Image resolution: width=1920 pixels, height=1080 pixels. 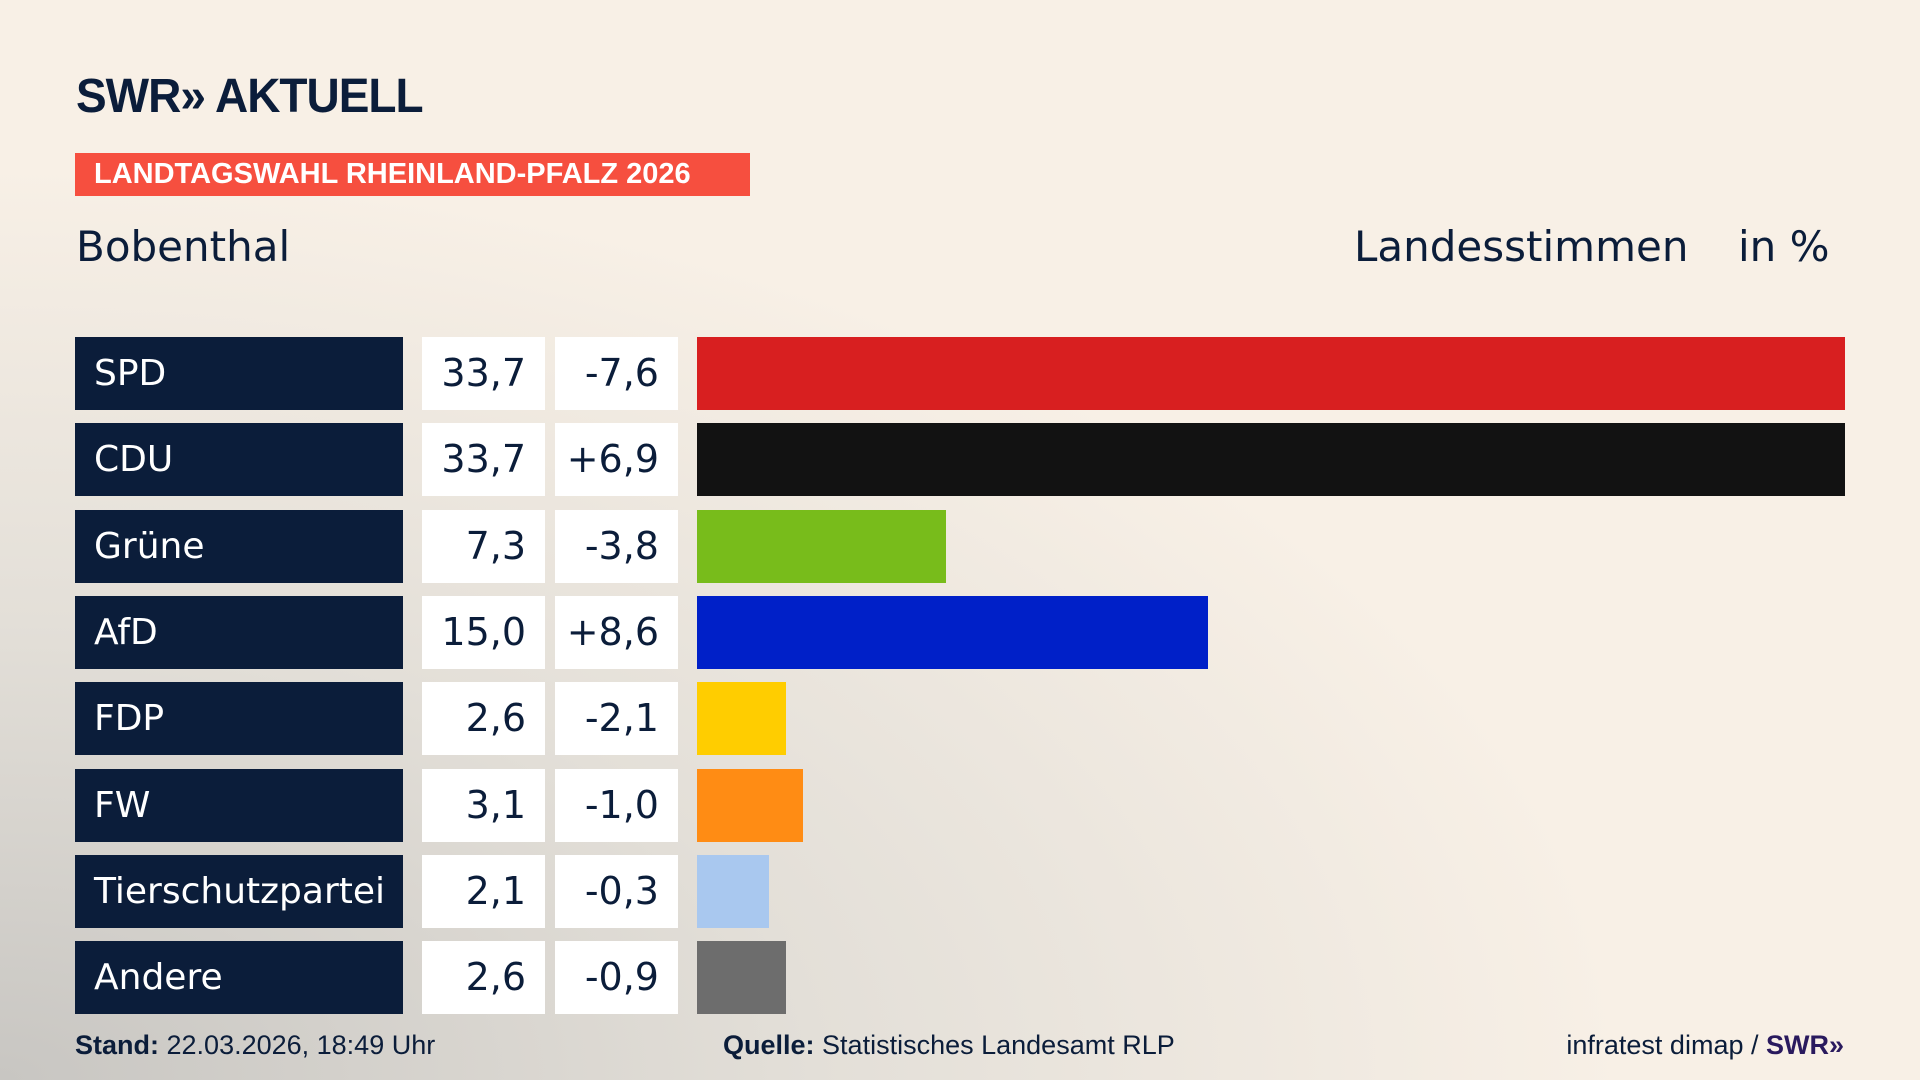 I want to click on party-row: FDP 2,6 -2,1, so click(x=965, y=719).